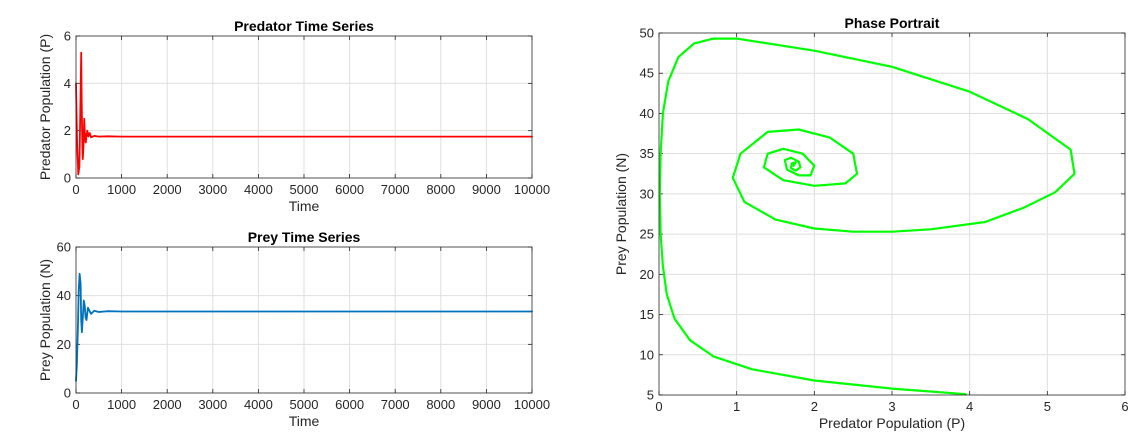  I want to click on y-tick-label: 4, so click(67, 83).